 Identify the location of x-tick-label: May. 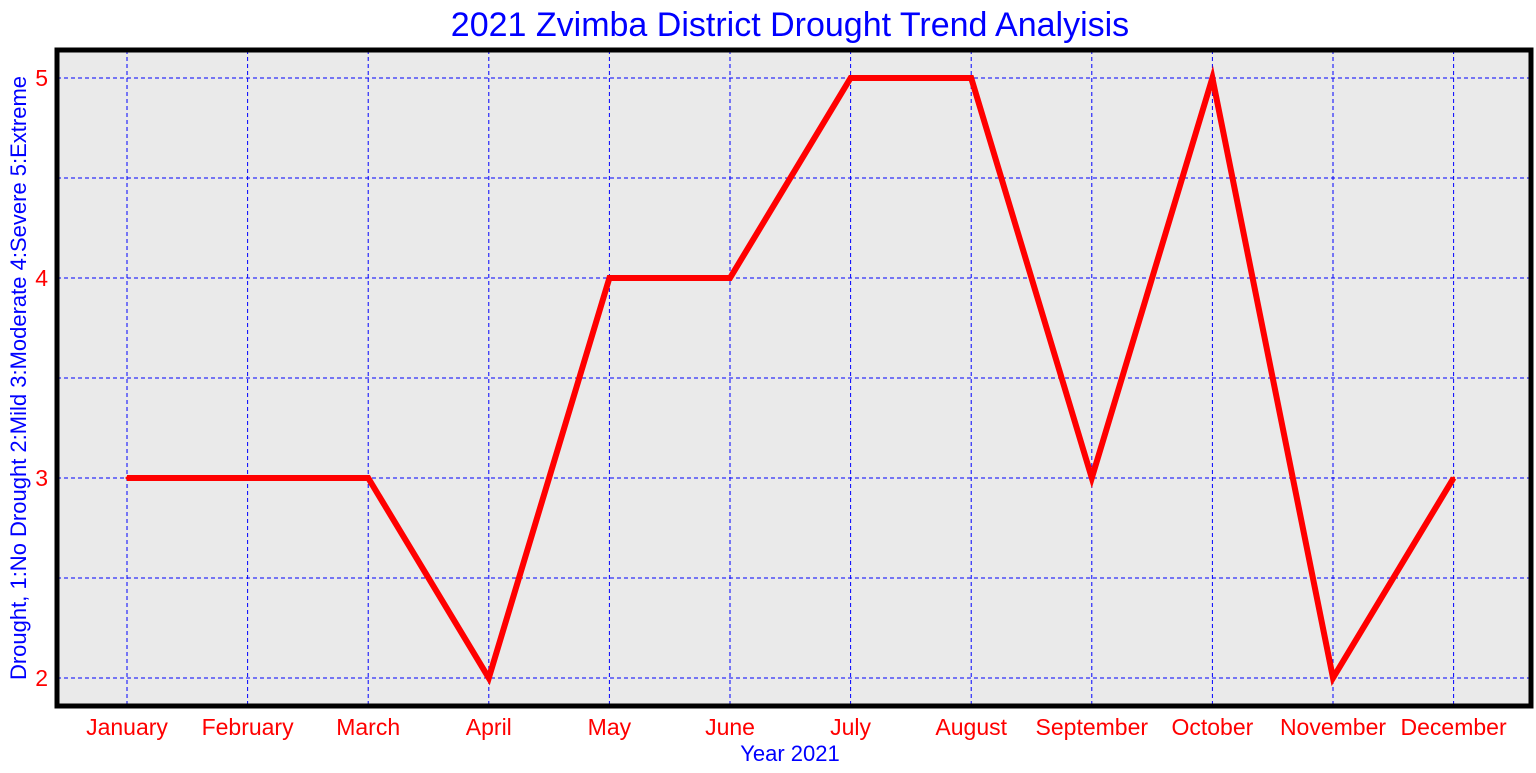
(610, 727).